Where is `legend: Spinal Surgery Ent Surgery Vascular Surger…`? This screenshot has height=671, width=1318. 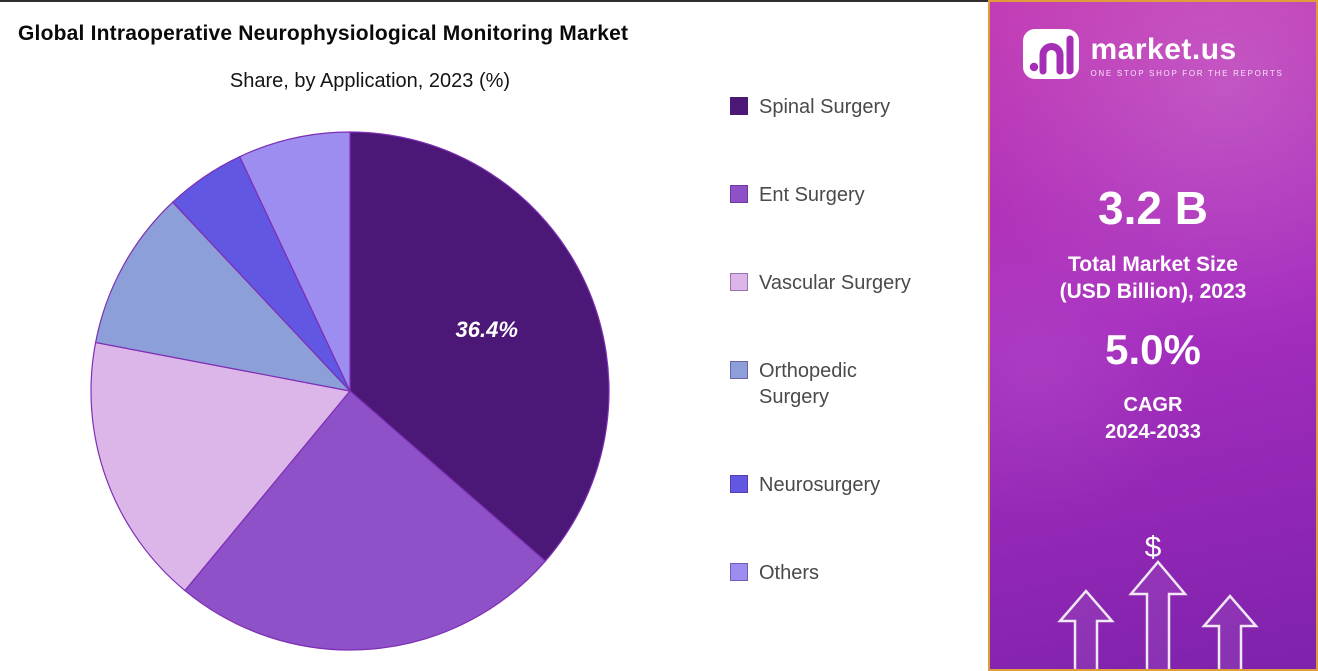
legend: Spinal Surgery Ent Surgery Vascular Surger… is located at coordinates (830, 340).